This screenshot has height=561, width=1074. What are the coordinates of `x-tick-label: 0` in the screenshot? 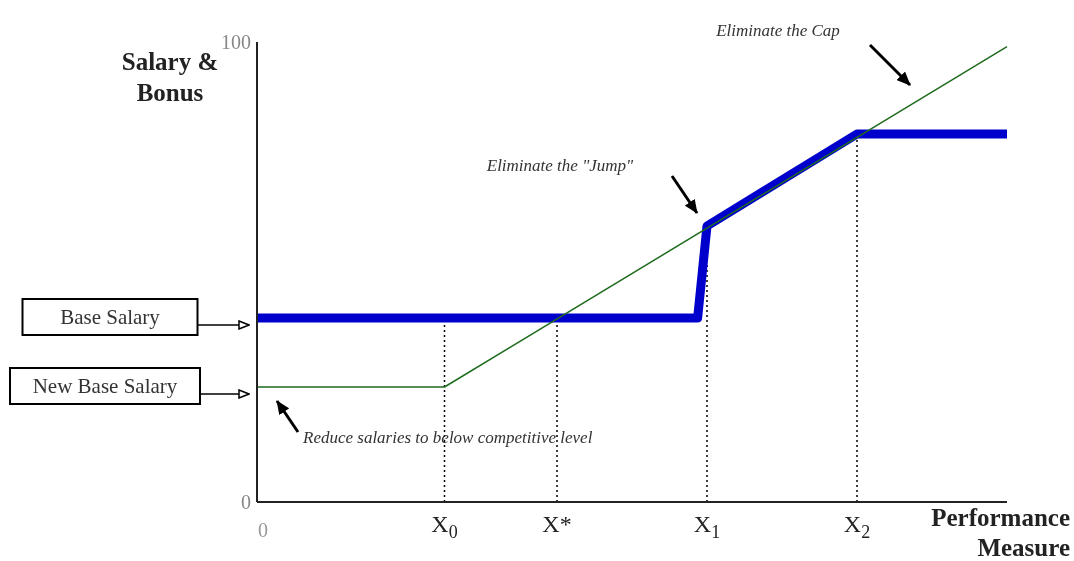 It's located at (263, 530).